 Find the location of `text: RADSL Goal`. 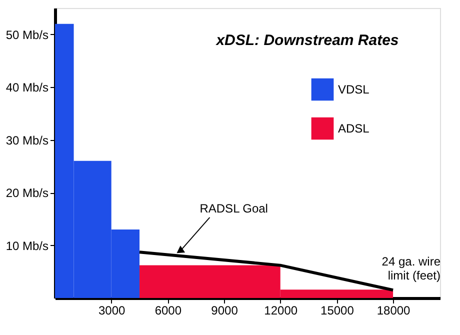

text: RADSL Goal is located at coordinates (234, 208).